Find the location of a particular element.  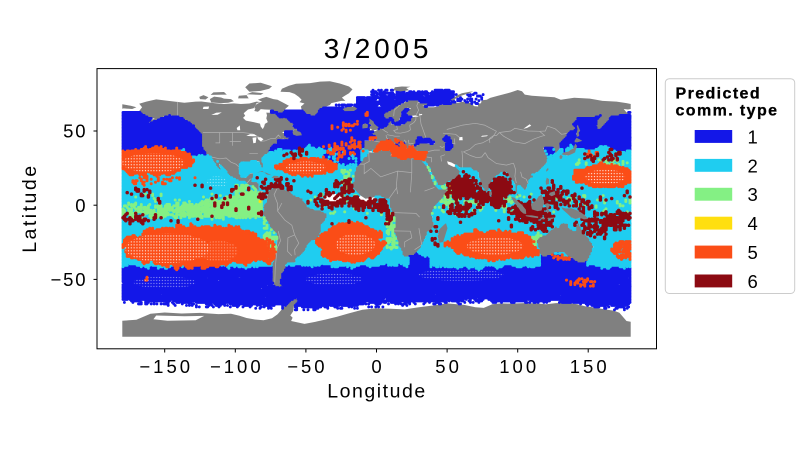

svg-text: comm. type is located at coordinates (727, 111).